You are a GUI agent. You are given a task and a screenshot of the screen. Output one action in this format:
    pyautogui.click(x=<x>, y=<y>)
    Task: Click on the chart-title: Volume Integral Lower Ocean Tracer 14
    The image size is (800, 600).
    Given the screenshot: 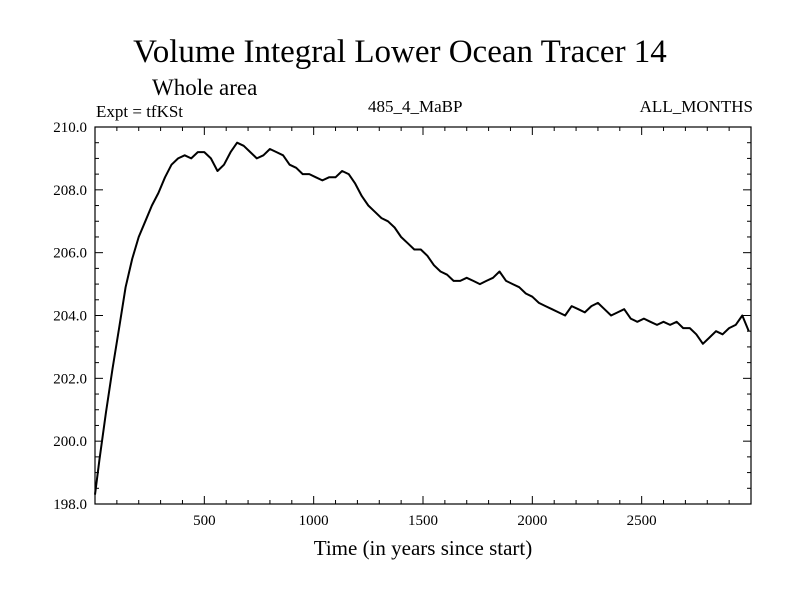 What is the action you would take?
    pyautogui.click(x=400, y=52)
    